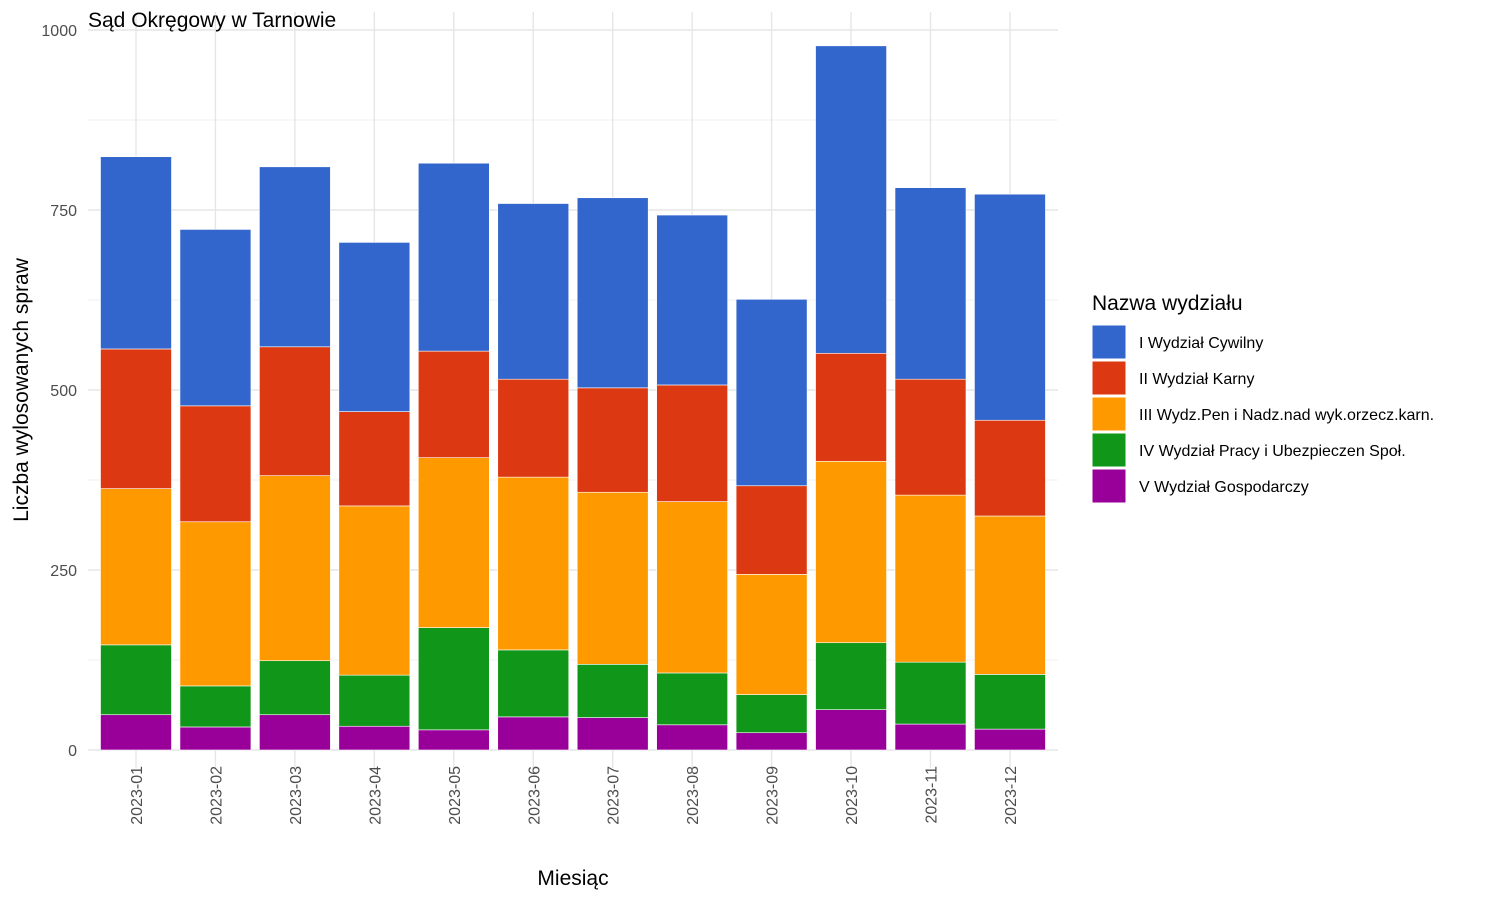  Describe the element at coordinates (375, 795) in the screenshot. I see `x-tick-label: 2023-04` at that location.